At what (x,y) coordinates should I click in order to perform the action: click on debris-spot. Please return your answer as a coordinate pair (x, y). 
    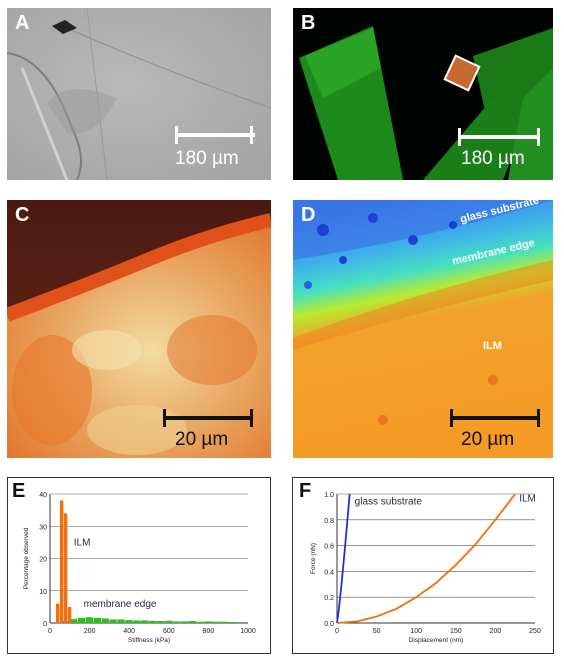
    Looking at the image, I should click on (64, 27).